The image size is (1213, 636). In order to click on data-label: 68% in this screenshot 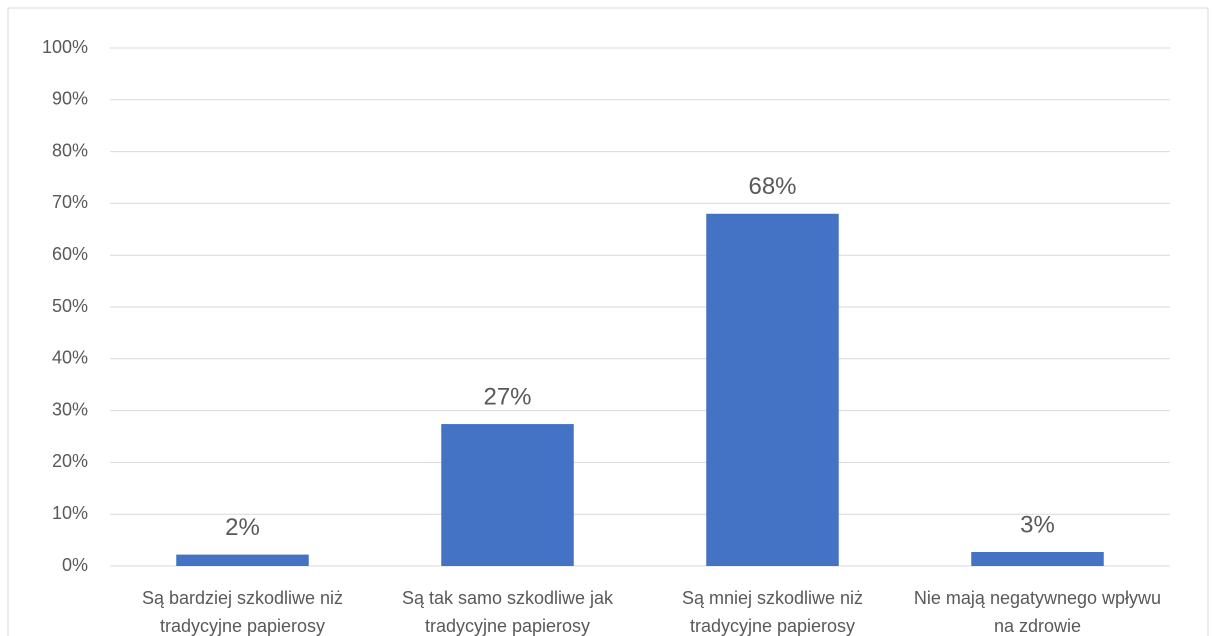, I will do `click(772, 186)`.